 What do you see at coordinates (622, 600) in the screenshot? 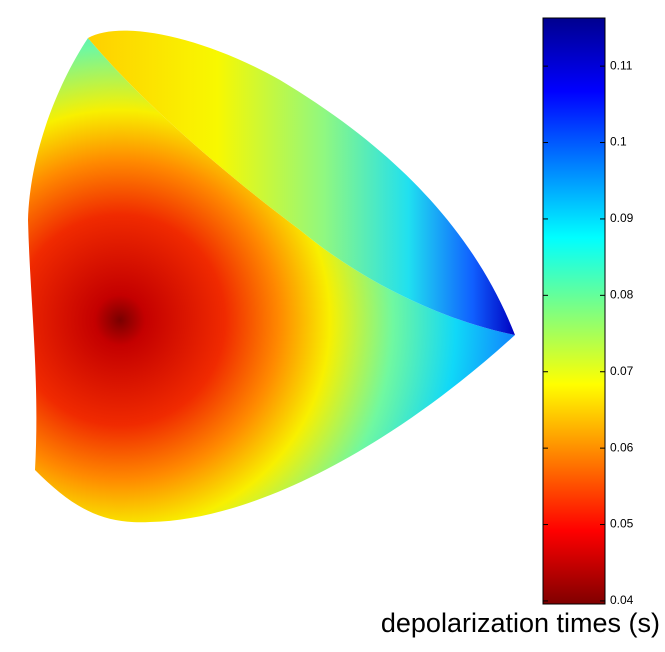
I see `colorbar-tick-label: 0.04` at bounding box center [622, 600].